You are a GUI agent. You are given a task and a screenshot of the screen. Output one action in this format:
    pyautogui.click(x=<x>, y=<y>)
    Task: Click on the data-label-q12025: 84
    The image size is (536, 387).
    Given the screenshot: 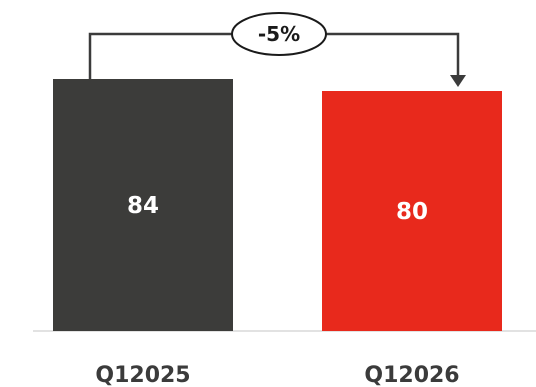 What is the action you would take?
    pyautogui.click(x=143, y=206)
    